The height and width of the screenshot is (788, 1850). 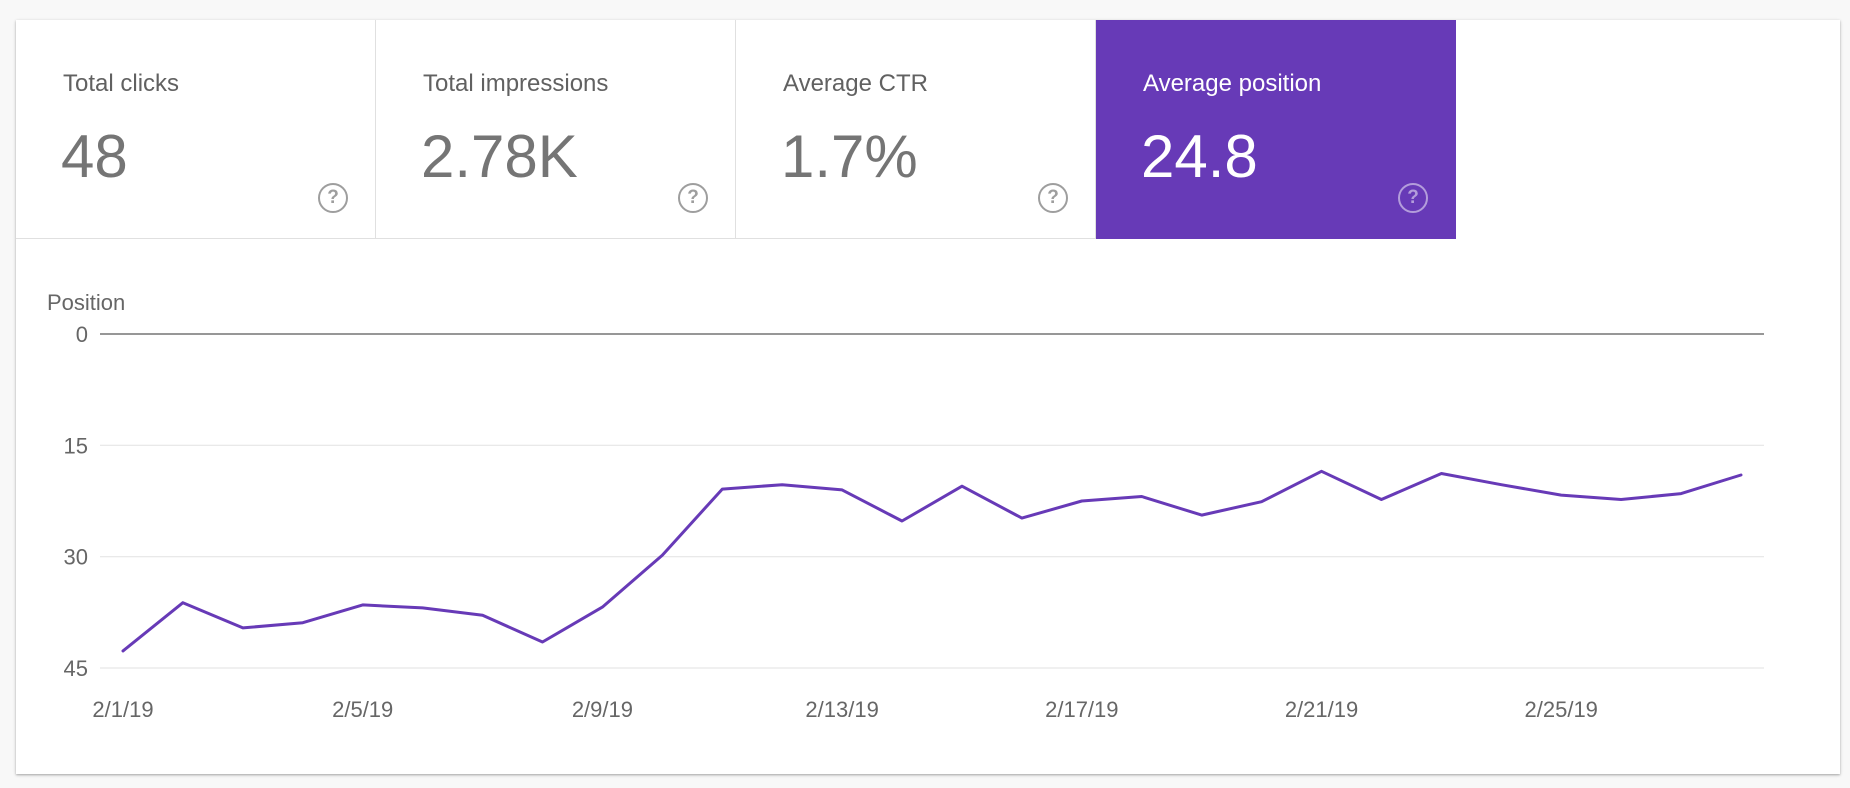 I want to click on metric-total-impressions: Total impressions 2.78K ?, so click(x=556, y=129).